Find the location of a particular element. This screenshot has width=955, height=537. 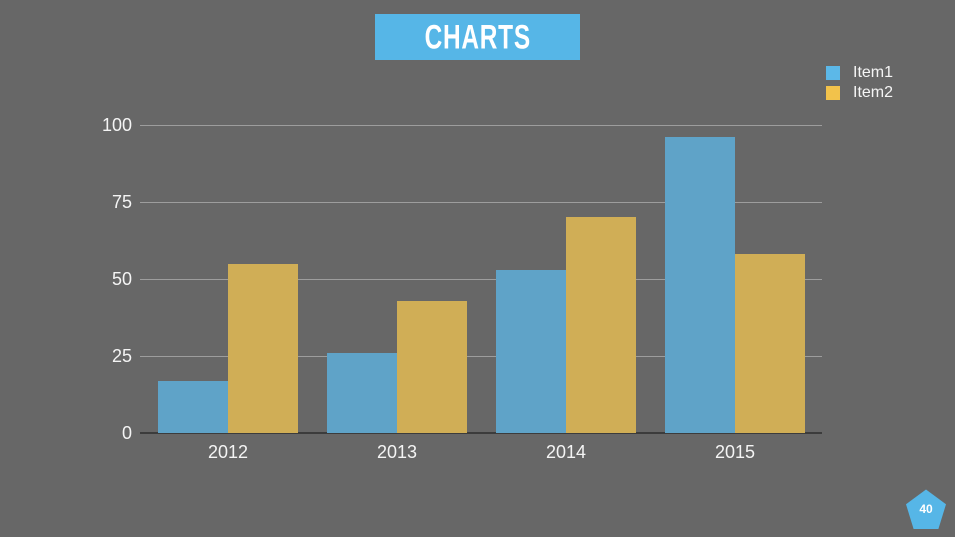

bar-item2-2014 is located at coordinates (601, 325).